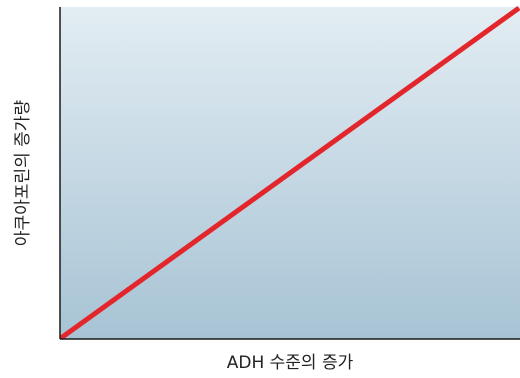 This screenshot has width=520, height=378. Describe the element at coordinates (23, 173) in the screenshot. I see `y-axis-title: 아쿠아포린의 증가량` at that location.